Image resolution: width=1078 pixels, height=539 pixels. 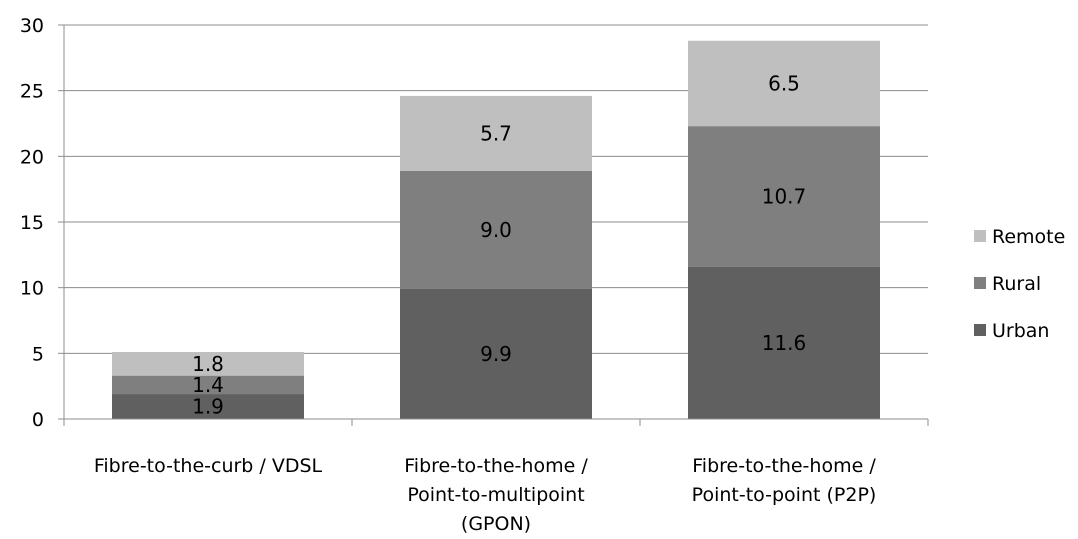 What do you see at coordinates (208, 385) in the screenshot?
I see `data-label-rural-0: 1.4` at bounding box center [208, 385].